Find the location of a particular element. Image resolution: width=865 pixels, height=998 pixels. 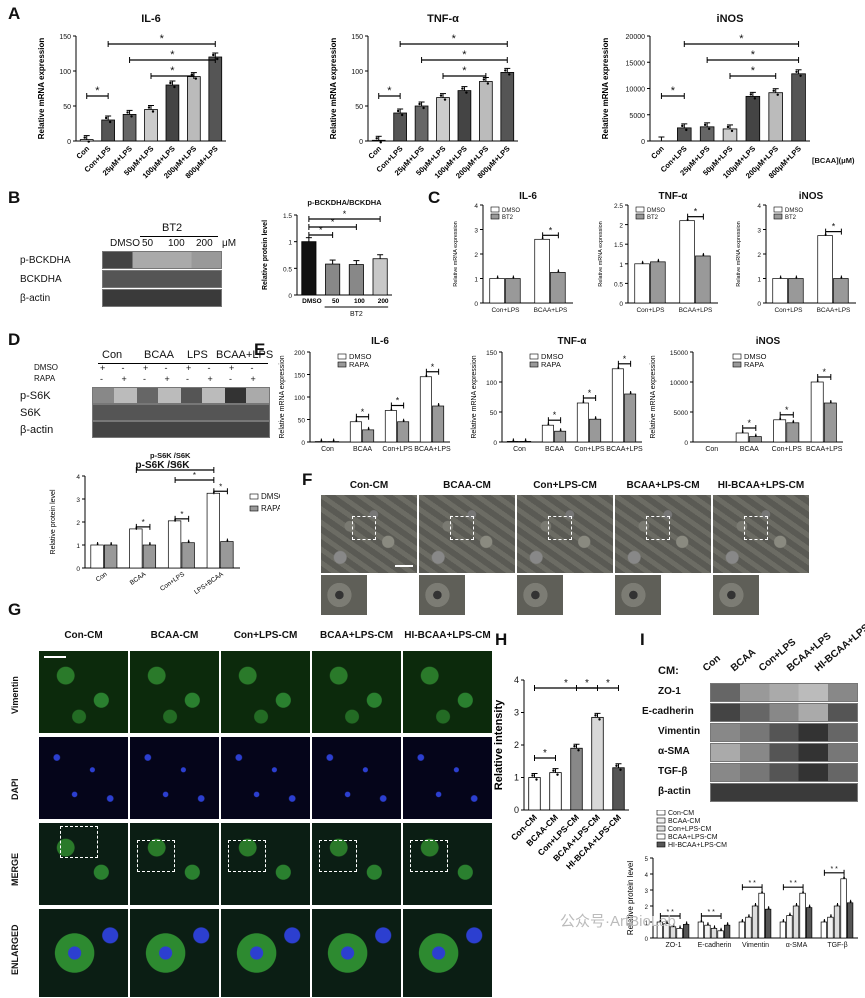

category-label: Con is located at coordinates (102, 577).